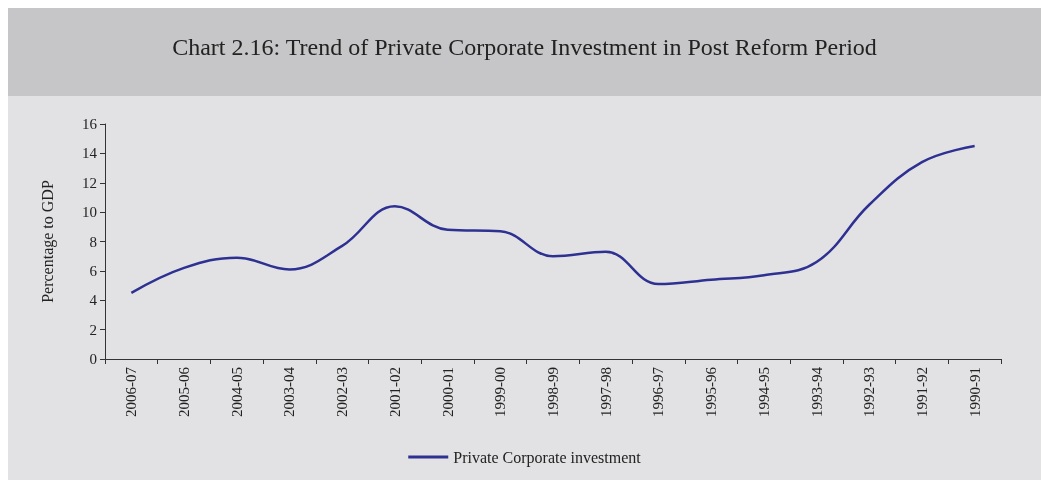 Image resolution: width=1049 pixels, height=488 pixels. I want to click on y-tick-label: 2, so click(93, 329).